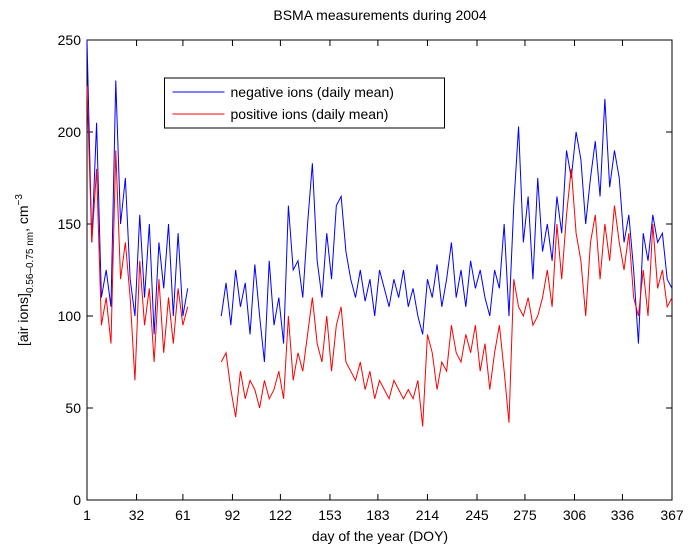  What do you see at coordinates (281, 515) in the screenshot?
I see `x-tick-label: 122` at bounding box center [281, 515].